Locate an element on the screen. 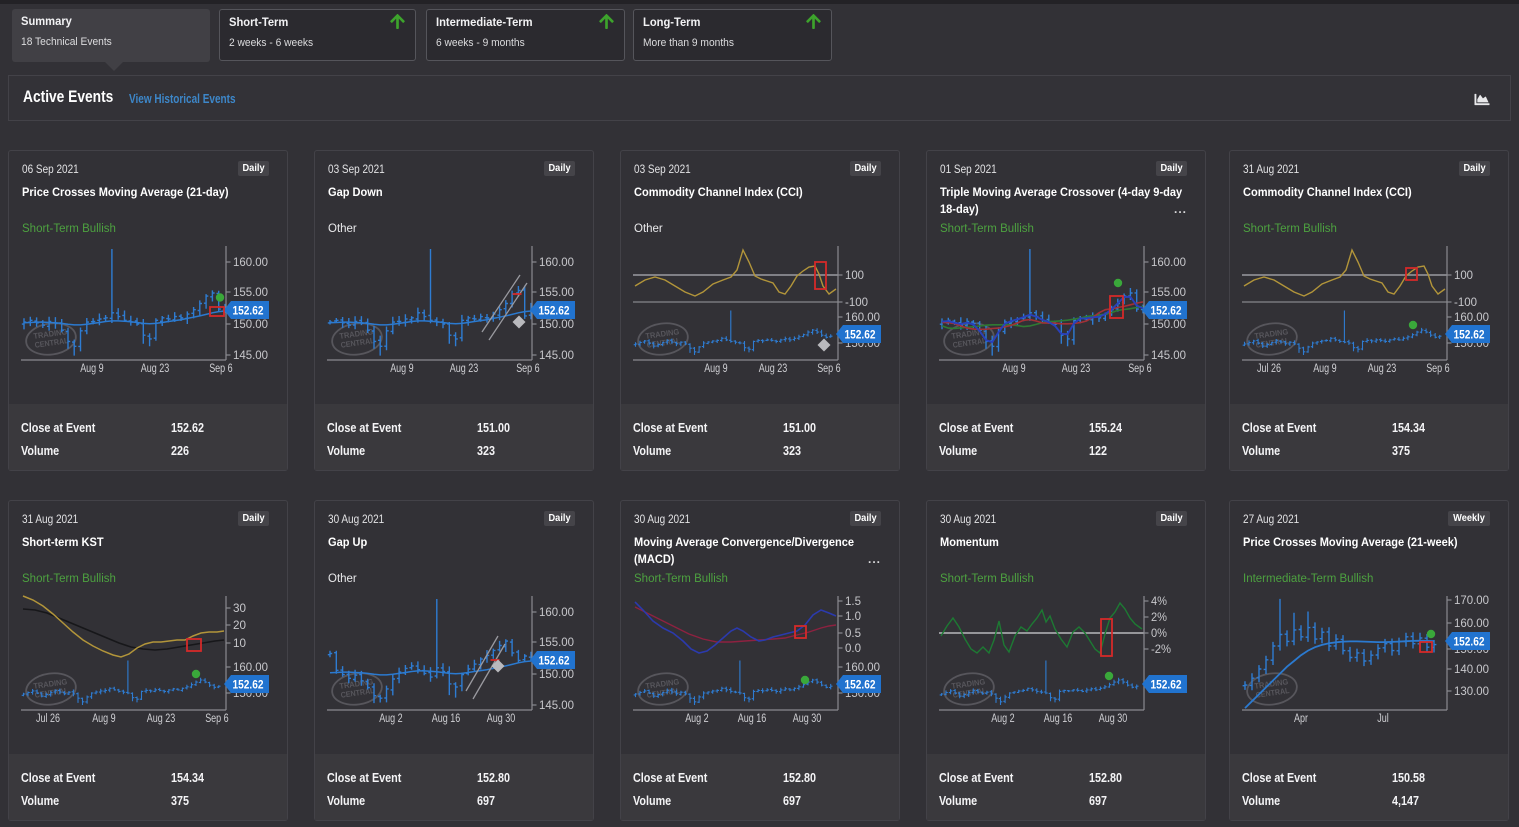 This screenshot has width=1519, height=827. svg-text: 10 is located at coordinates (239, 643).